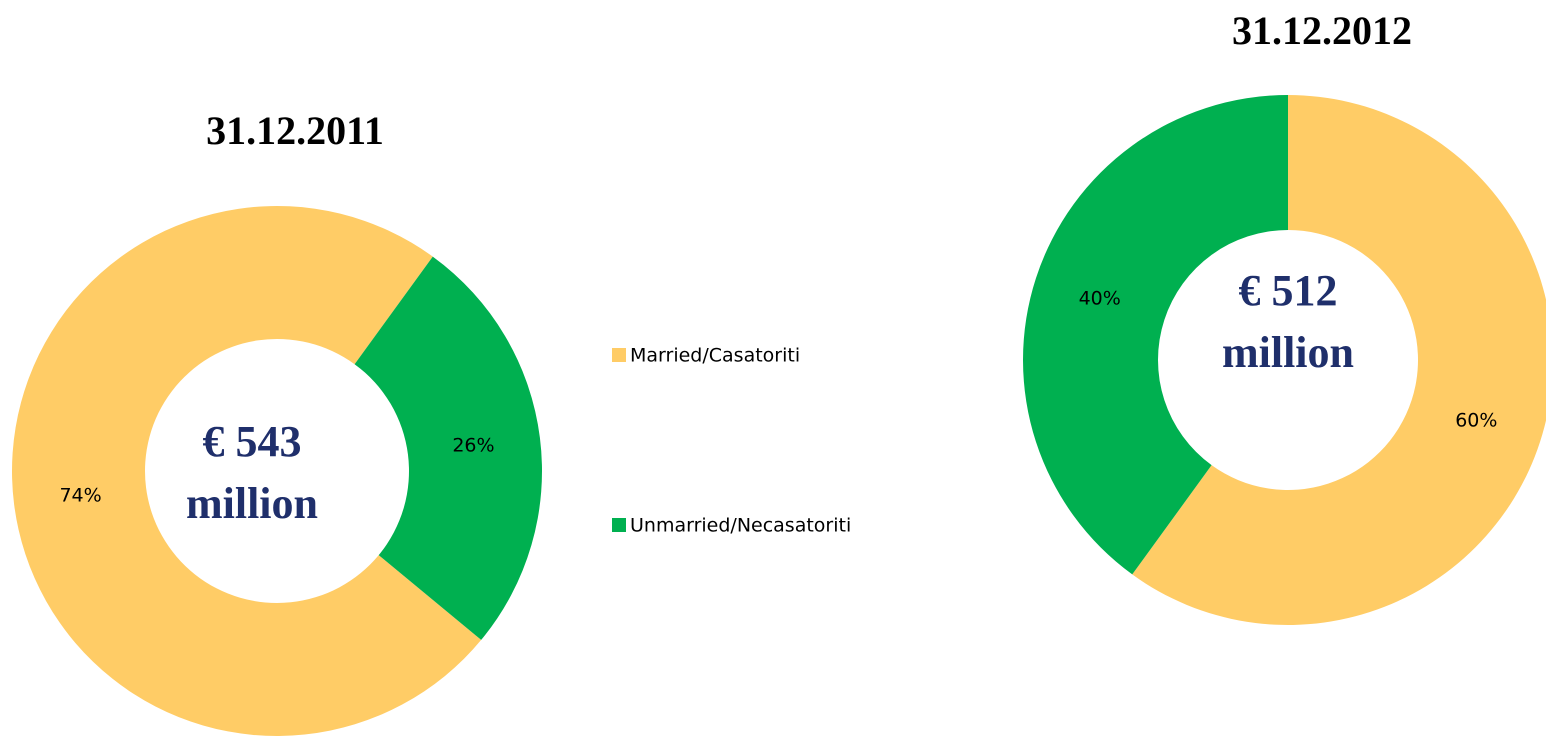 The width and height of the screenshot is (1546, 736). I want to click on chart-title: 31.12.2012, so click(1322, 30).